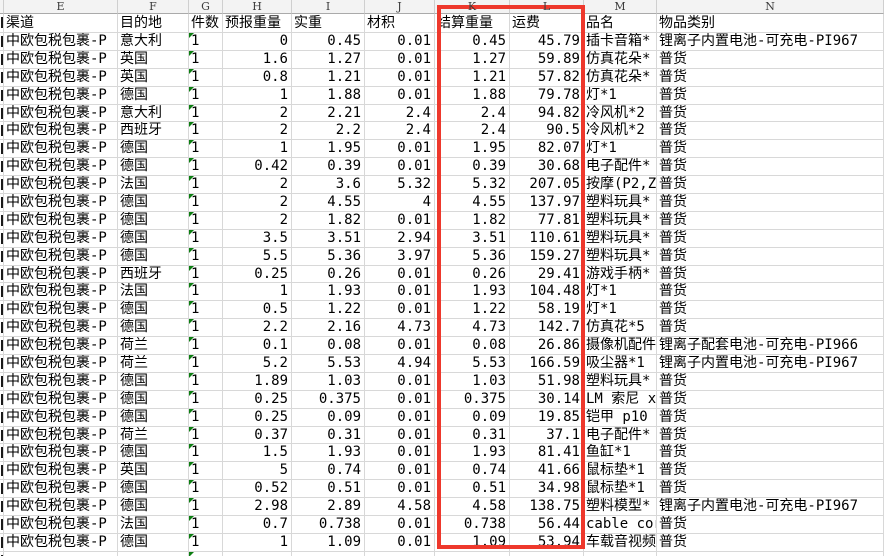 This screenshot has height=556, width=884. Describe the element at coordinates (770, 7) in the screenshot. I see `column-header-N: N` at that location.